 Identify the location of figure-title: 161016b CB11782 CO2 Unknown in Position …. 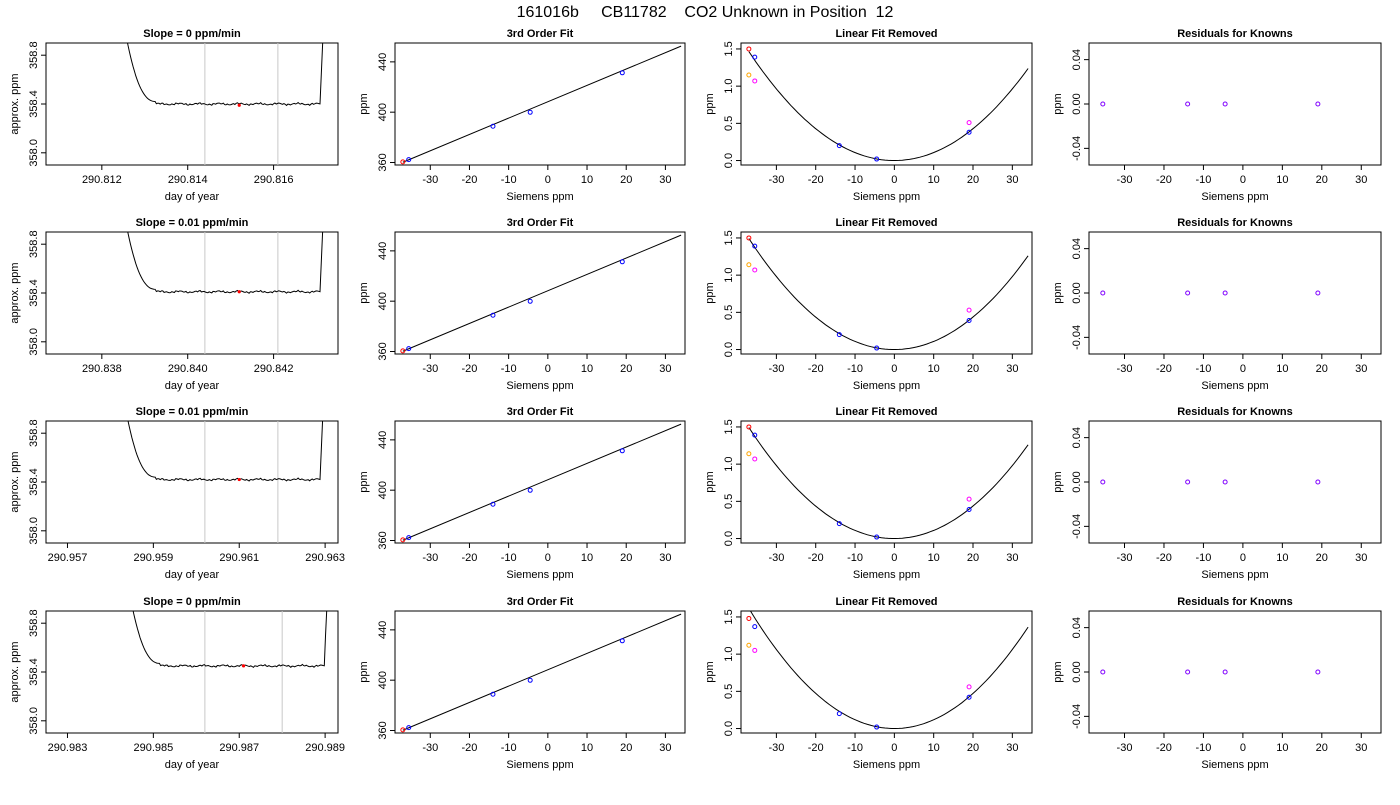
(705, 12).